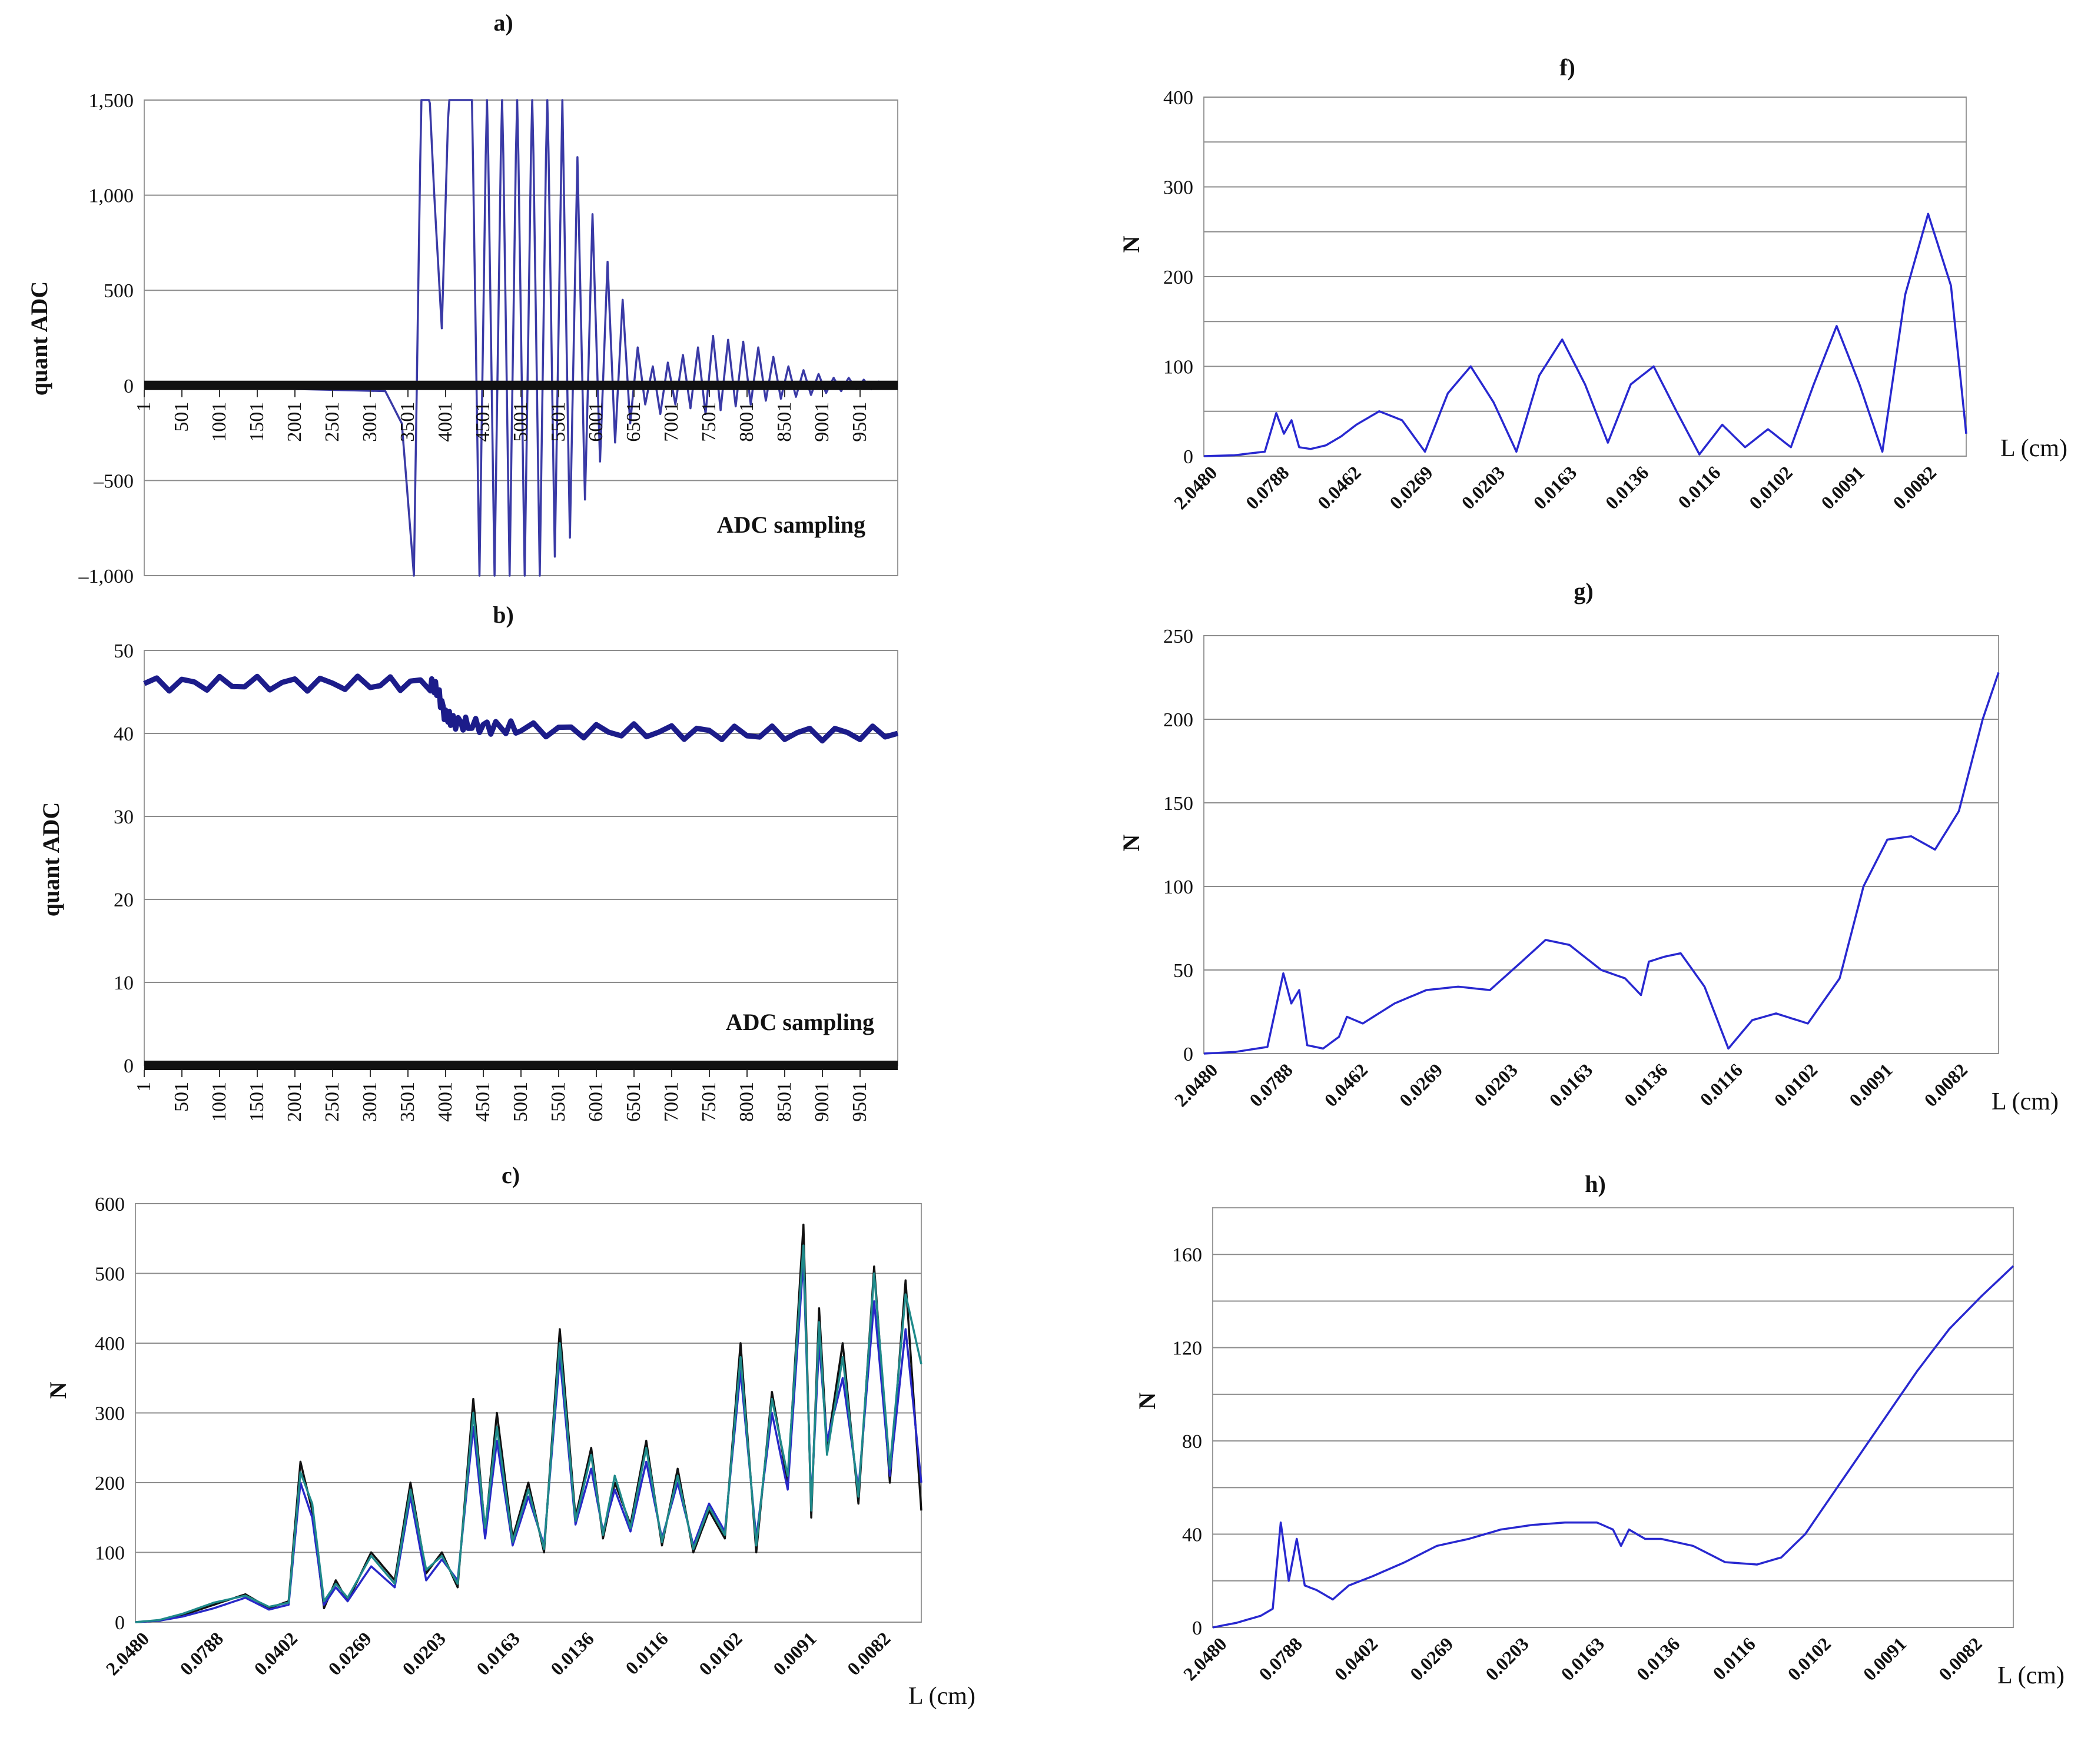 This screenshot has height=1764, width=2081. Describe the element at coordinates (528, 1433) in the screenshot. I see `series-teal` at that location.